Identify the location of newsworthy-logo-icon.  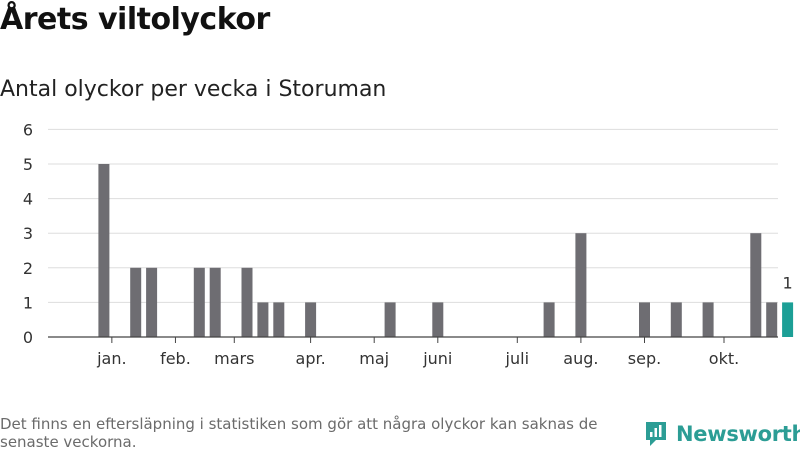
(656, 434).